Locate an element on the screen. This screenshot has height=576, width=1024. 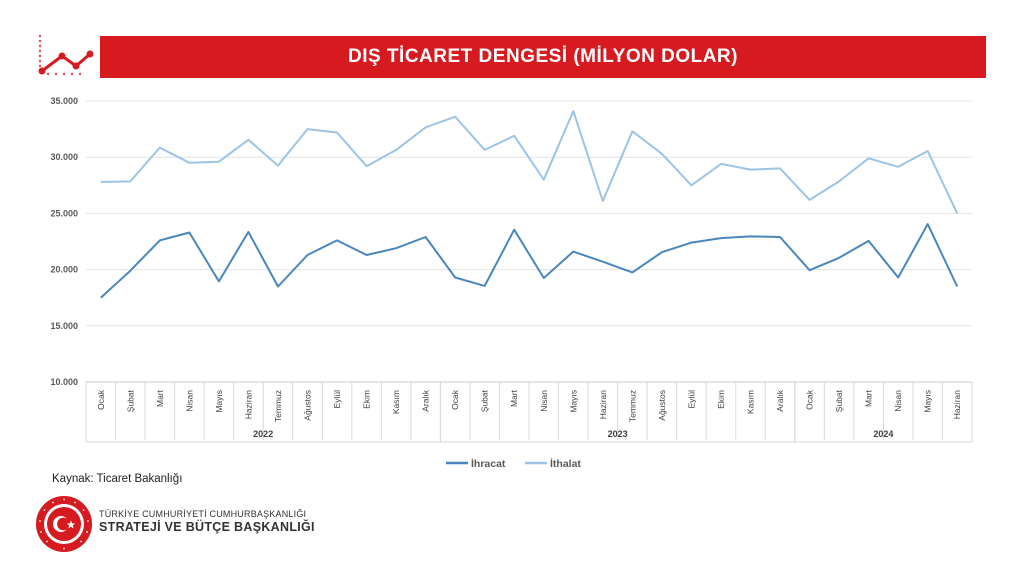
chart-title: DIŞ TİCARET DENGESİ (MİLYON DOLAR) is located at coordinates (543, 56).